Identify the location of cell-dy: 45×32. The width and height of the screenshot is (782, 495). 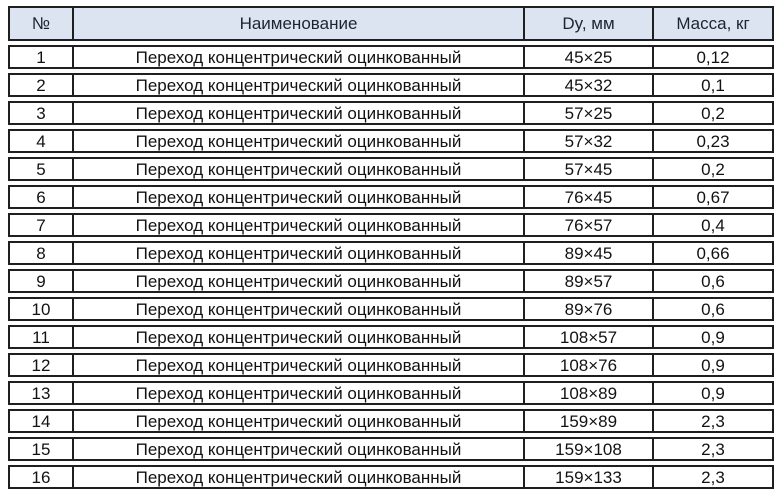
(587, 85).